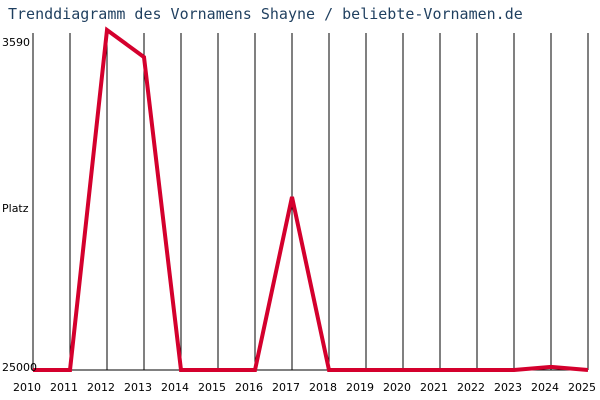 This screenshot has height=400, width=600. What do you see at coordinates (249, 387) in the screenshot?
I see `x-tick-label: 2016` at bounding box center [249, 387].